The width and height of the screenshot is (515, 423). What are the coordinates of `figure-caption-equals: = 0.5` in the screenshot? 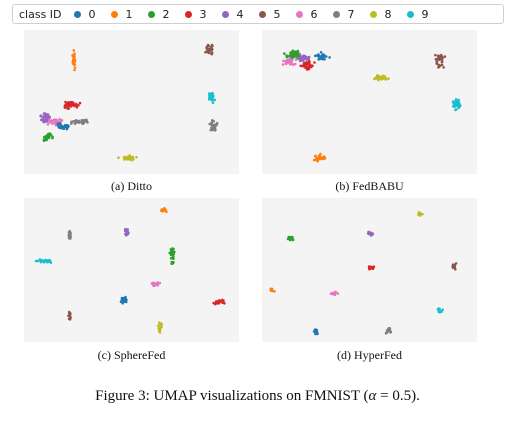 It's located at (393, 396).